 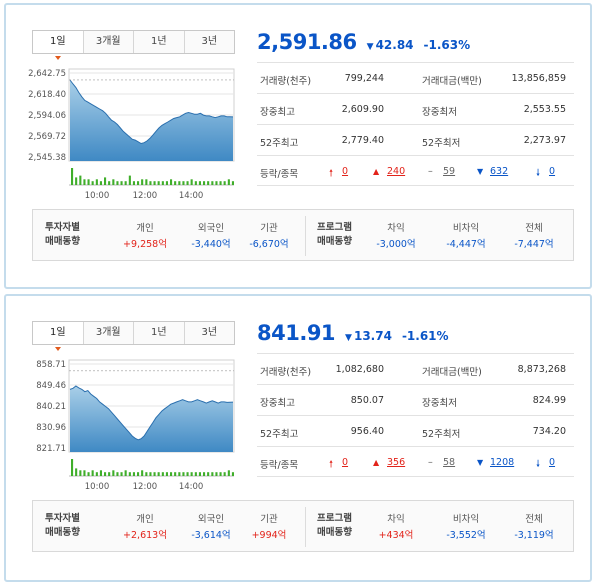 What do you see at coordinates (97, 196) in the screenshot?
I see `x-tick-label: 10:00` at bounding box center [97, 196].